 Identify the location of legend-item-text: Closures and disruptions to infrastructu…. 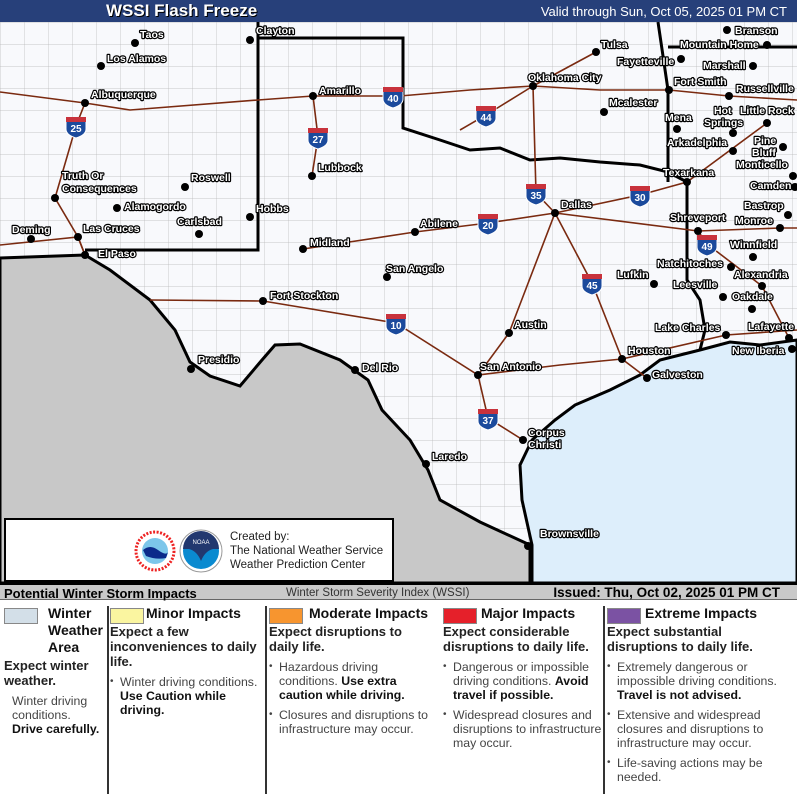
(354, 722).